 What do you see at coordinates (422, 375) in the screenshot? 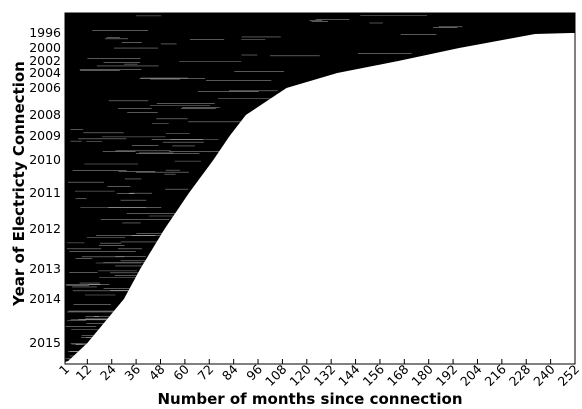
I see `x-tick-label: 180` at bounding box center [422, 375].